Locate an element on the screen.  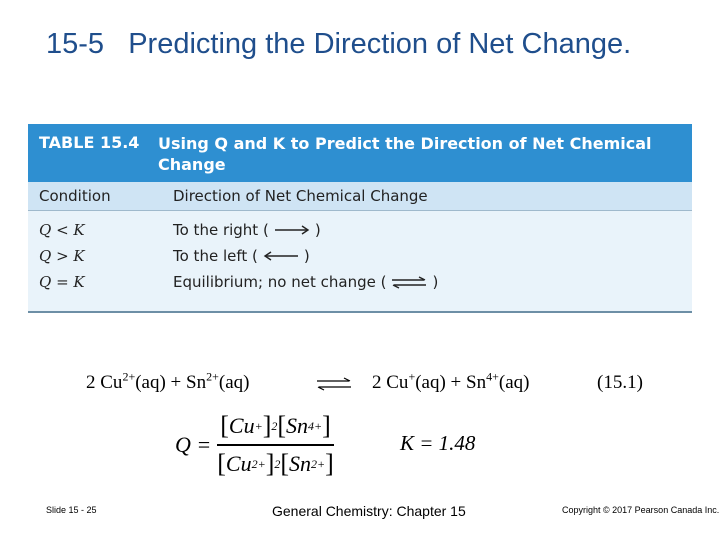
fraction-bar is located at coordinates (275, 445).